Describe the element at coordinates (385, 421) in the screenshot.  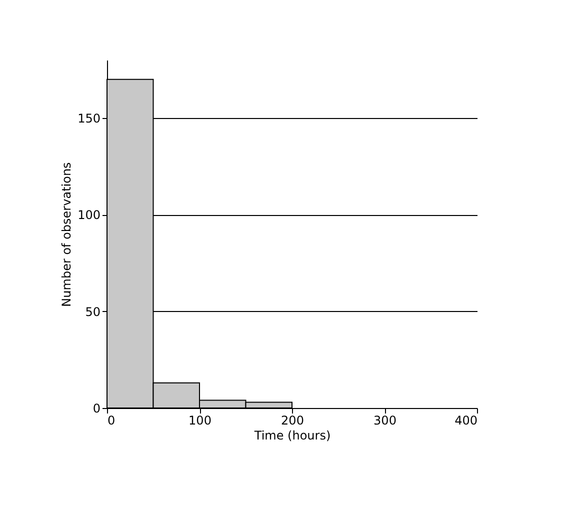
I see `x-tick-label: 300` at that location.